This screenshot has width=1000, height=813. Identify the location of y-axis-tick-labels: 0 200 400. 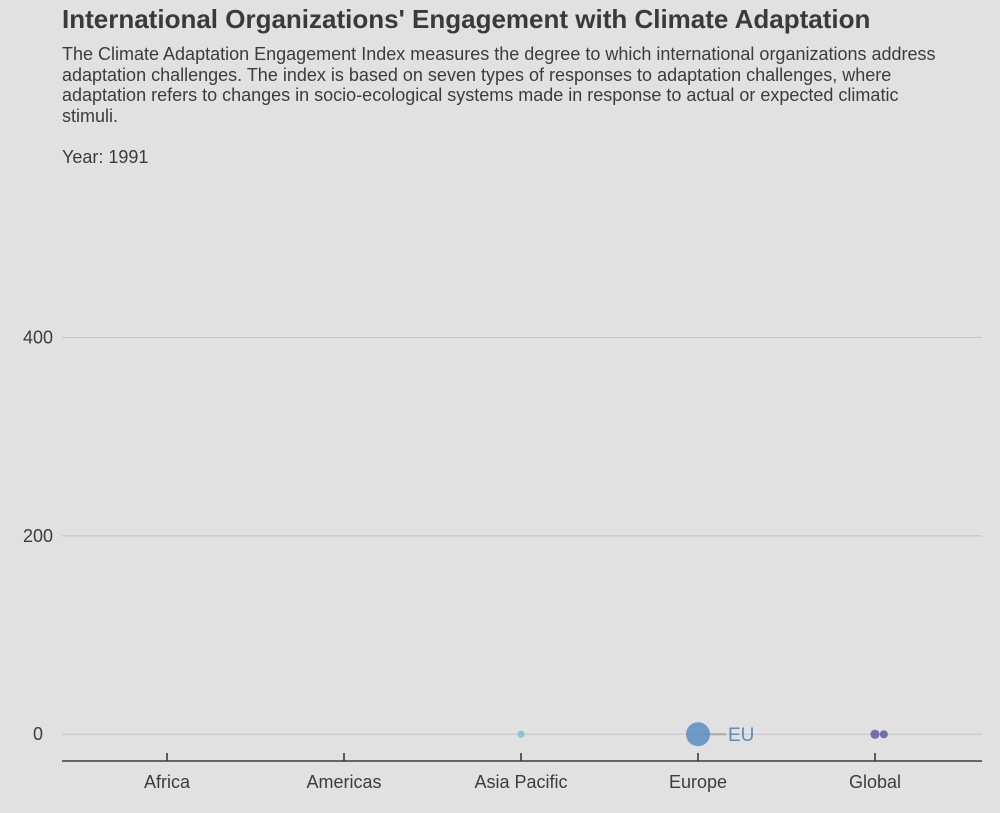
(38, 536).